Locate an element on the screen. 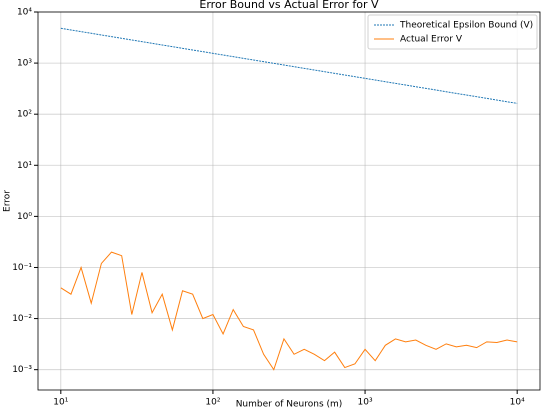 The height and width of the screenshot is (414, 542). y-tick-label: 10¹ is located at coordinates (24, 166).